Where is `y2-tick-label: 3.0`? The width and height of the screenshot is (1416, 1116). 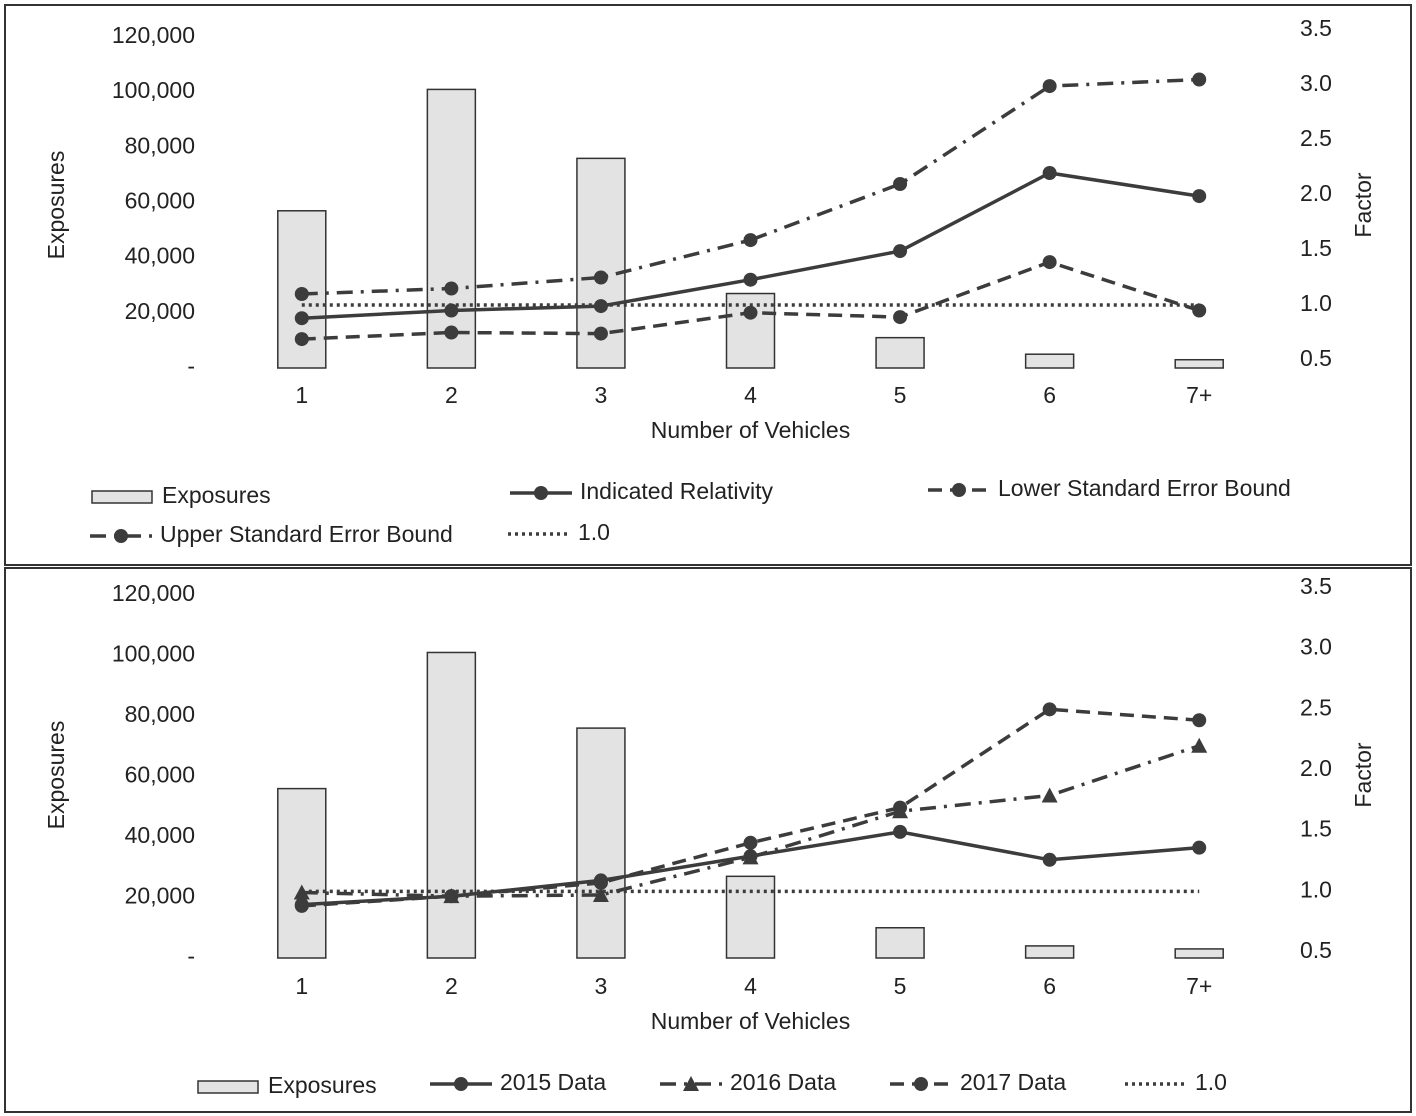
y2-tick-label: 3.0 is located at coordinates (1316, 83).